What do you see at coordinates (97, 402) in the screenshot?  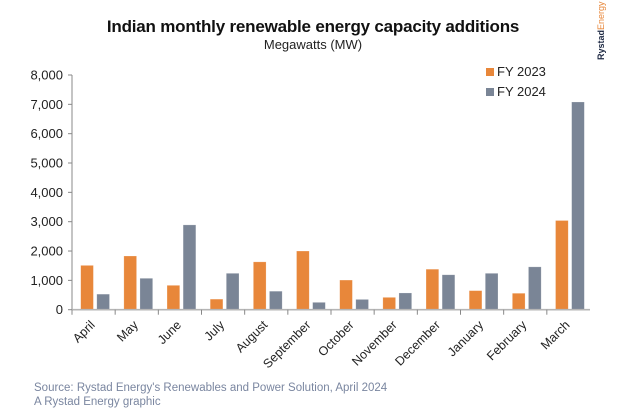 I see `credit-note: A Rystad Energy graphic` at bounding box center [97, 402].